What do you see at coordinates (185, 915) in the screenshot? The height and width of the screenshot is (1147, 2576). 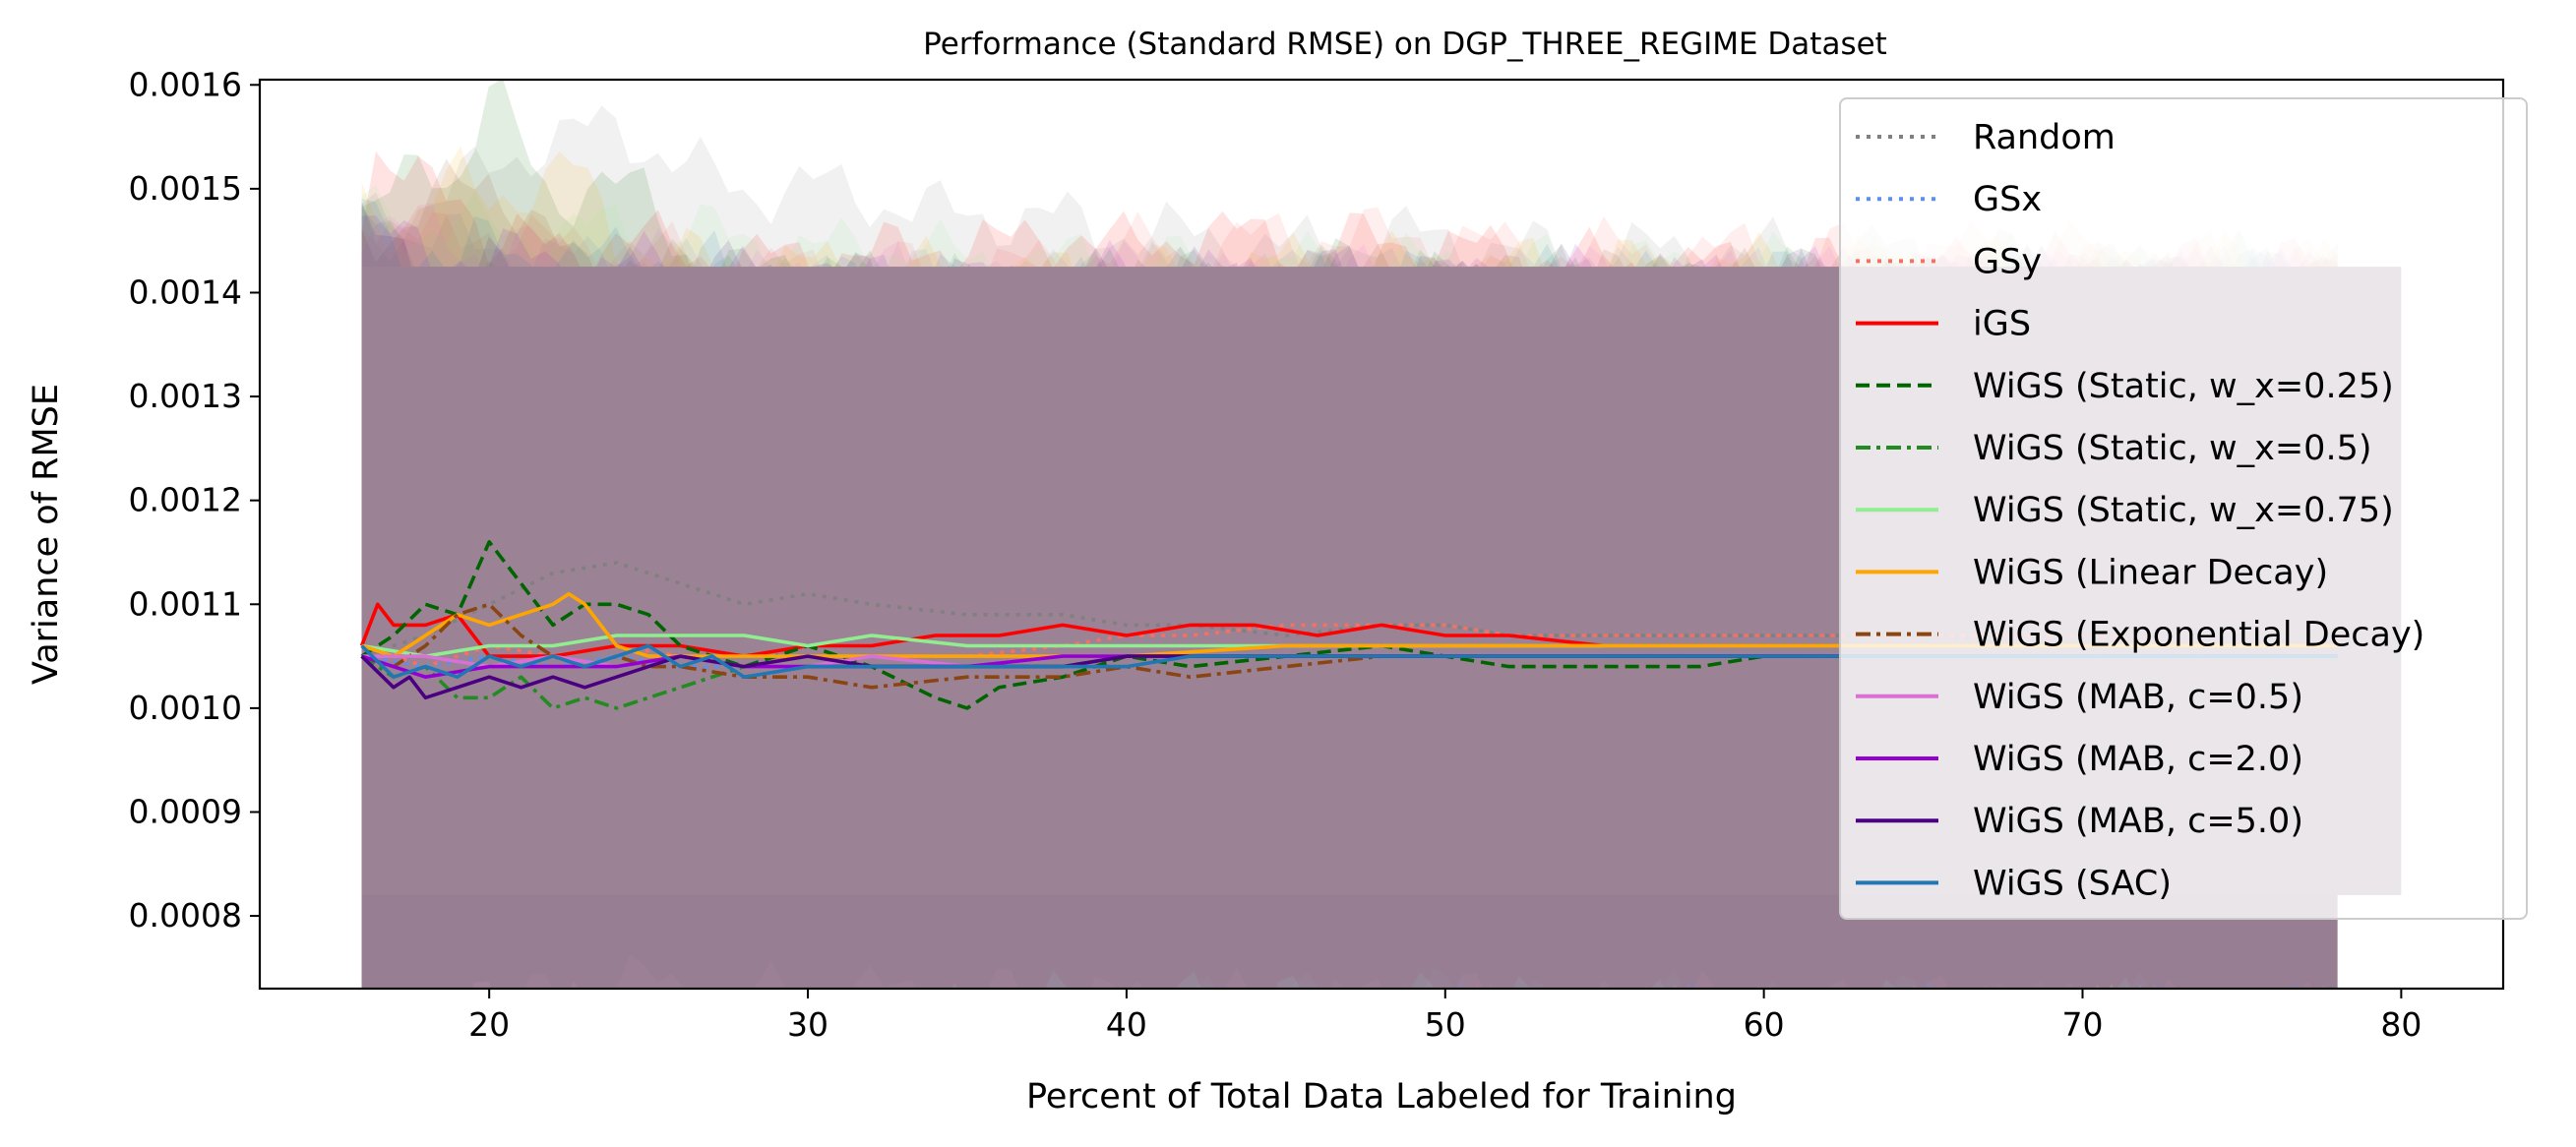 I see `y-tick-label: 0.0008` at bounding box center [185, 915].